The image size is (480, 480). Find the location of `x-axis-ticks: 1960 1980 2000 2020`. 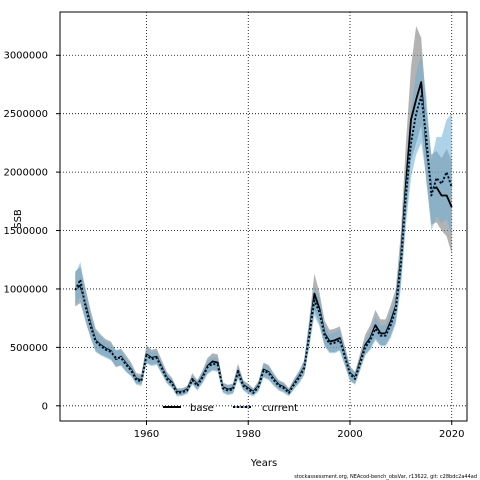

x-axis-ticks: 1960 1980 2000 2020 is located at coordinates (299, 430).